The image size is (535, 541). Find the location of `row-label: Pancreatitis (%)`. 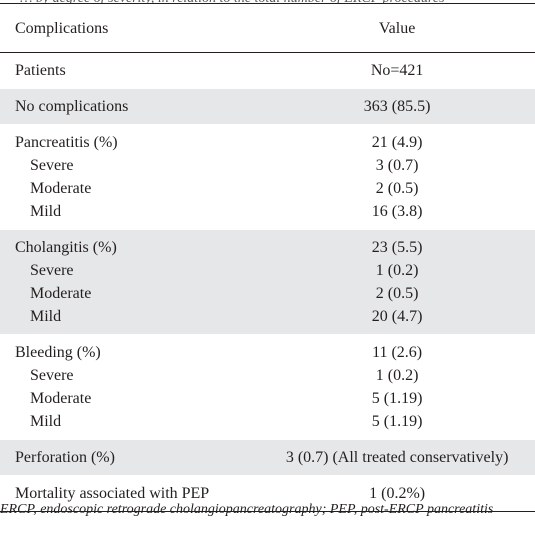

row-label: Pancreatitis (%) is located at coordinates (130, 139).